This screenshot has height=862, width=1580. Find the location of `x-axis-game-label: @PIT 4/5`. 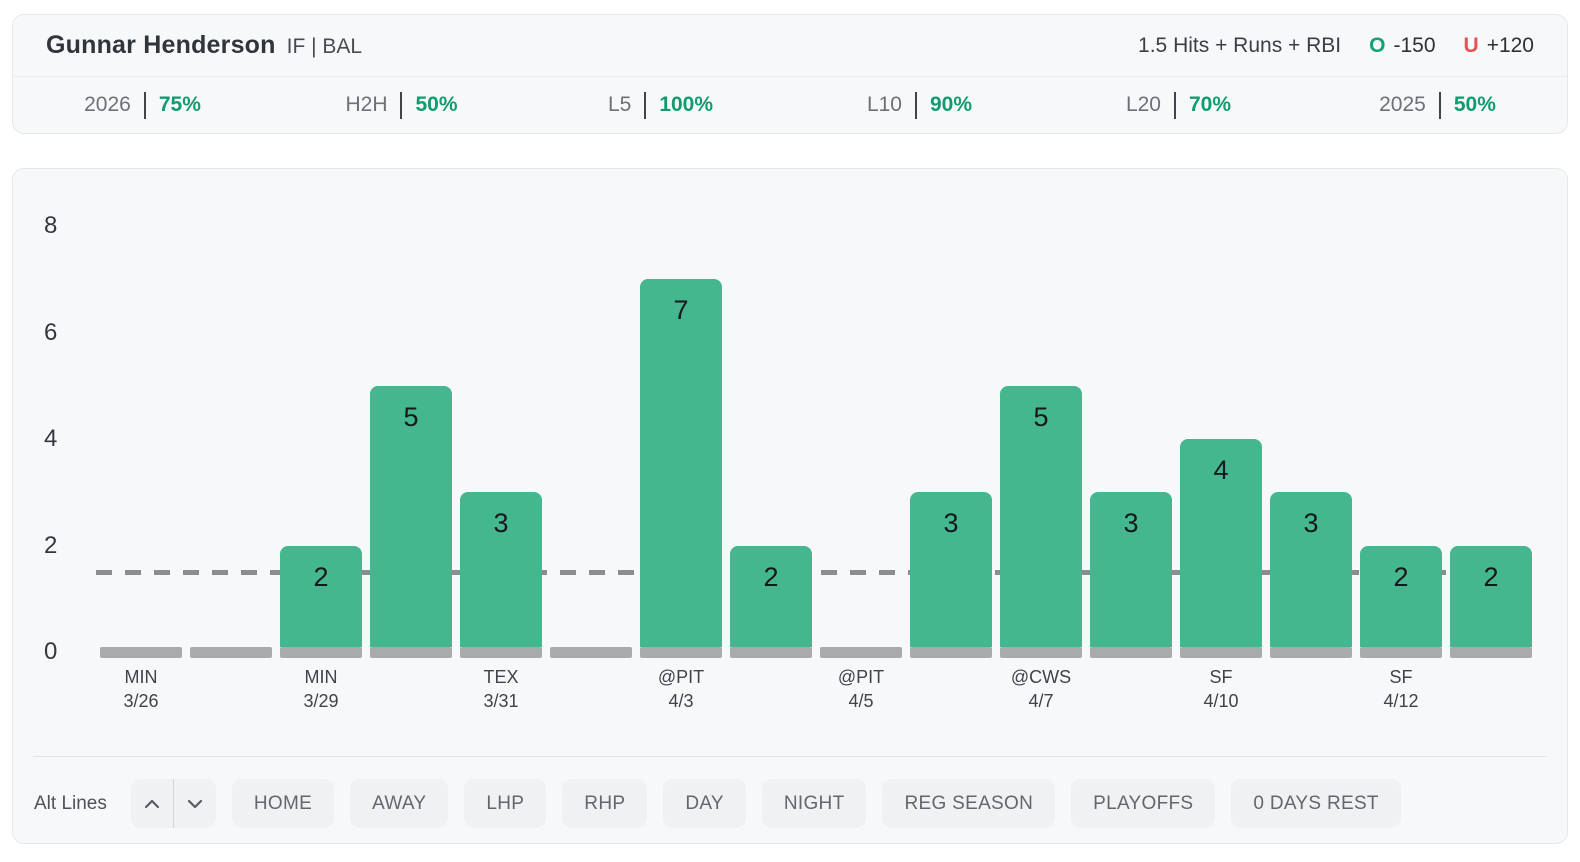

x-axis-game-label: @PIT 4/5 is located at coordinates (861, 689).